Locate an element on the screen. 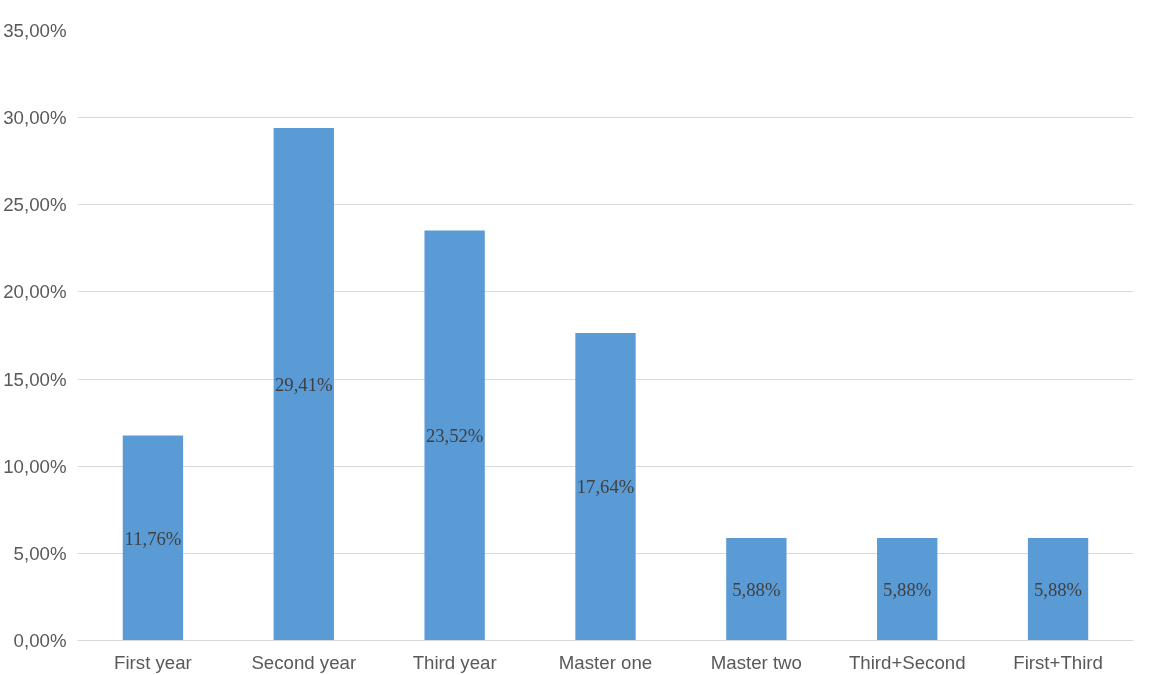  x-tick-label: Master two is located at coordinates (756, 662).